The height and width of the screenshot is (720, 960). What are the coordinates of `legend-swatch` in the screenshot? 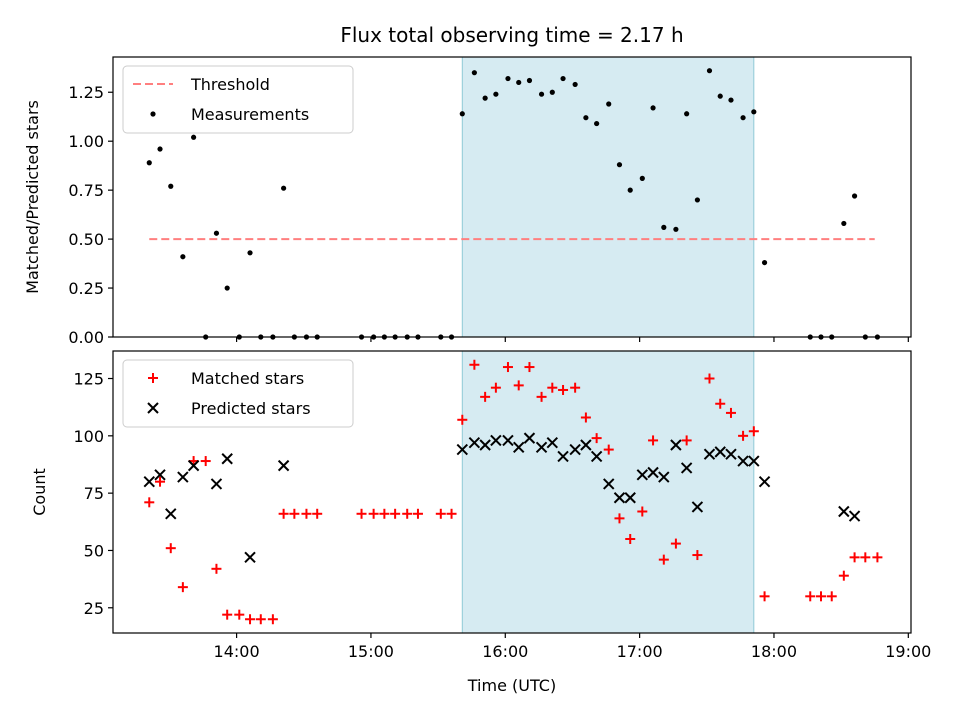 It's located at (153, 378).